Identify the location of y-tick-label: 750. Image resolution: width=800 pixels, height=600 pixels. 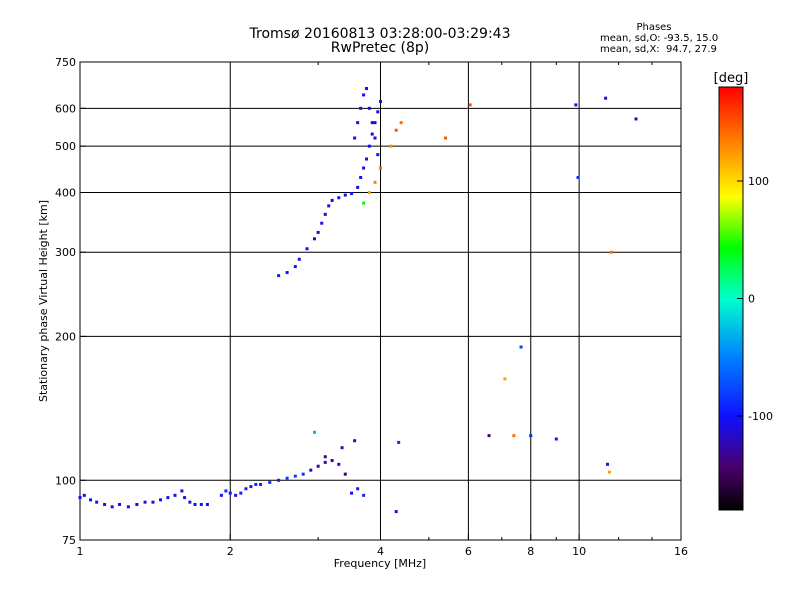
(65, 62).